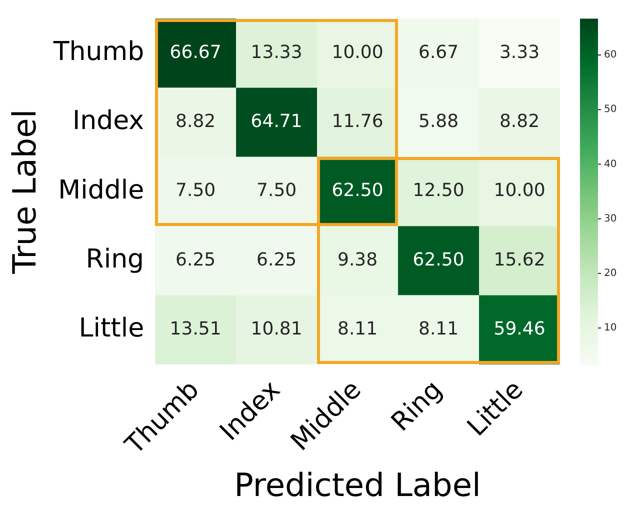  Describe the element at coordinates (520, 329) in the screenshot. I see `data-label: 59.46` at that location.